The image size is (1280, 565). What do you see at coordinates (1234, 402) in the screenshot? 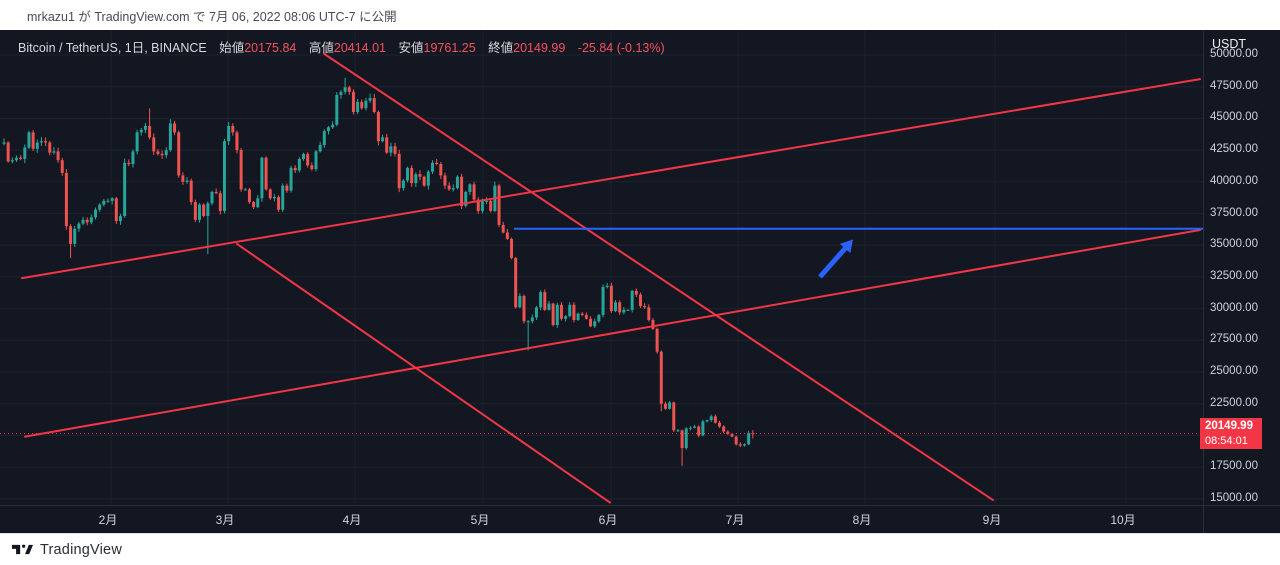
I see `price-tick: 22500.00` at bounding box center [1234, 402].